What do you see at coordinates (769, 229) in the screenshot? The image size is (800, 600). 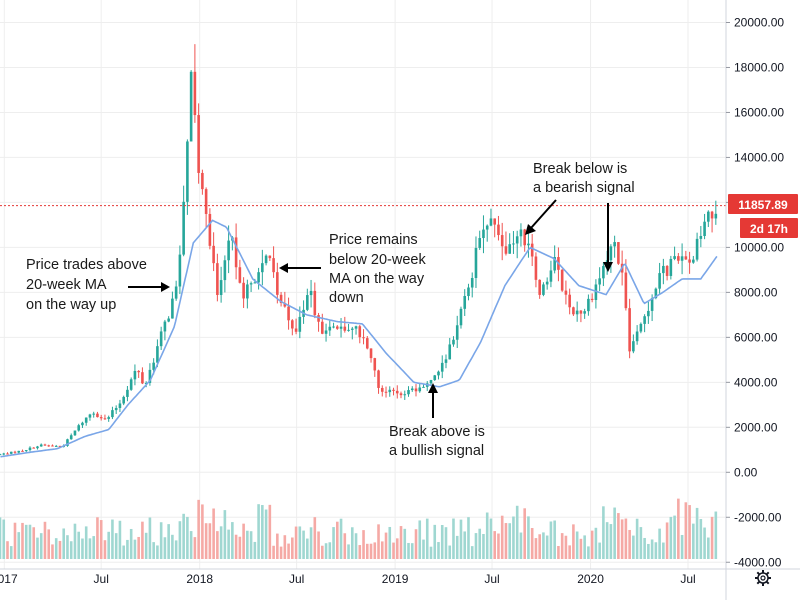 I see `countdown-label: 2d 17h` at bounding box center [769, 229].